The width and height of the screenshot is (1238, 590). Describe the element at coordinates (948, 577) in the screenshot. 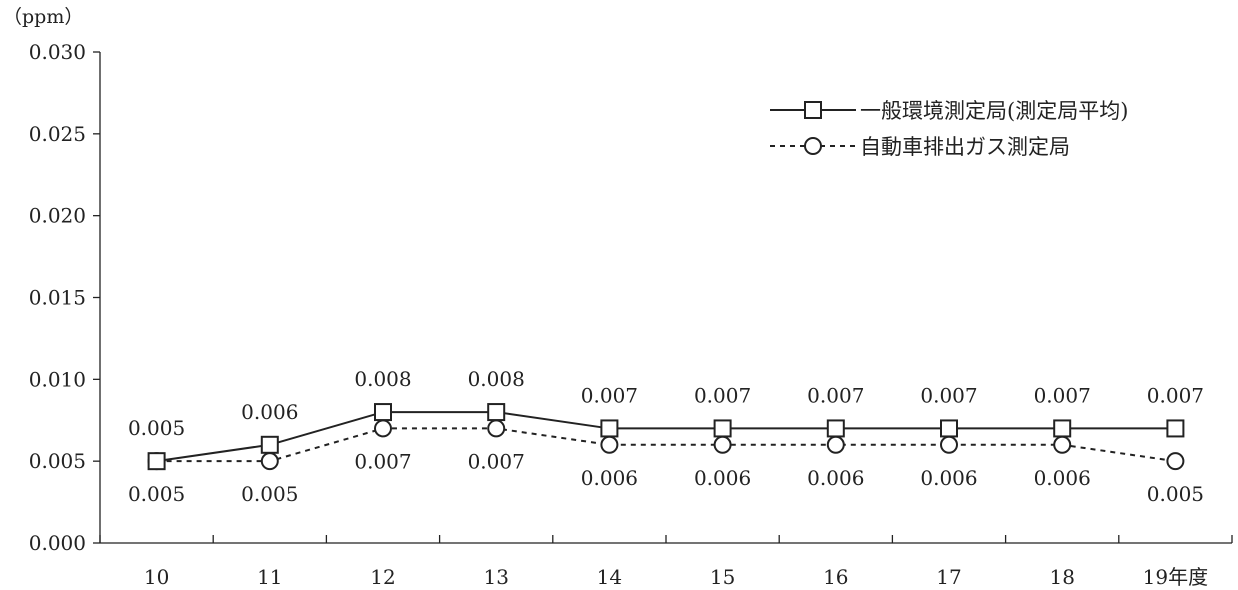

I see `x-tick-label: 17` at that location.